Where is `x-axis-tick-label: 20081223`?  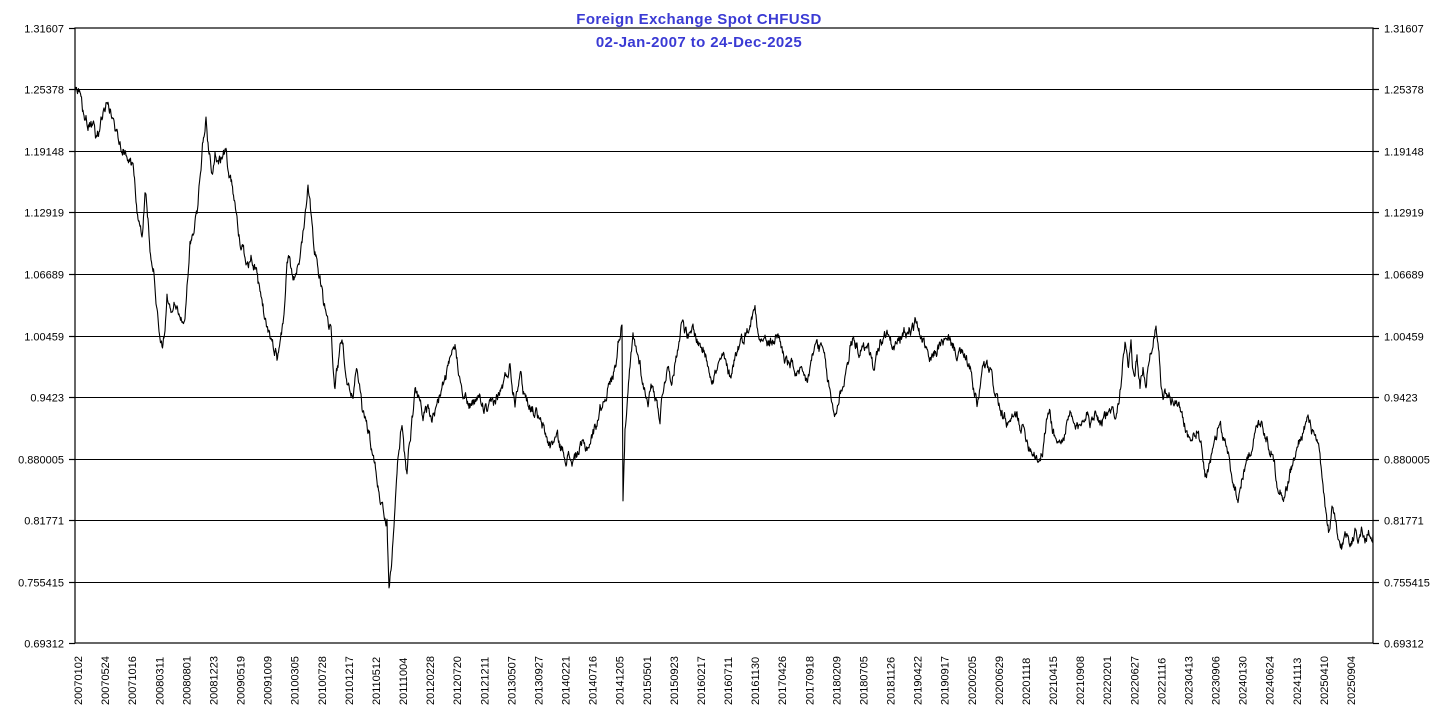 x-axis-tick-label: 20081223 is located at coordinates (214, 680).